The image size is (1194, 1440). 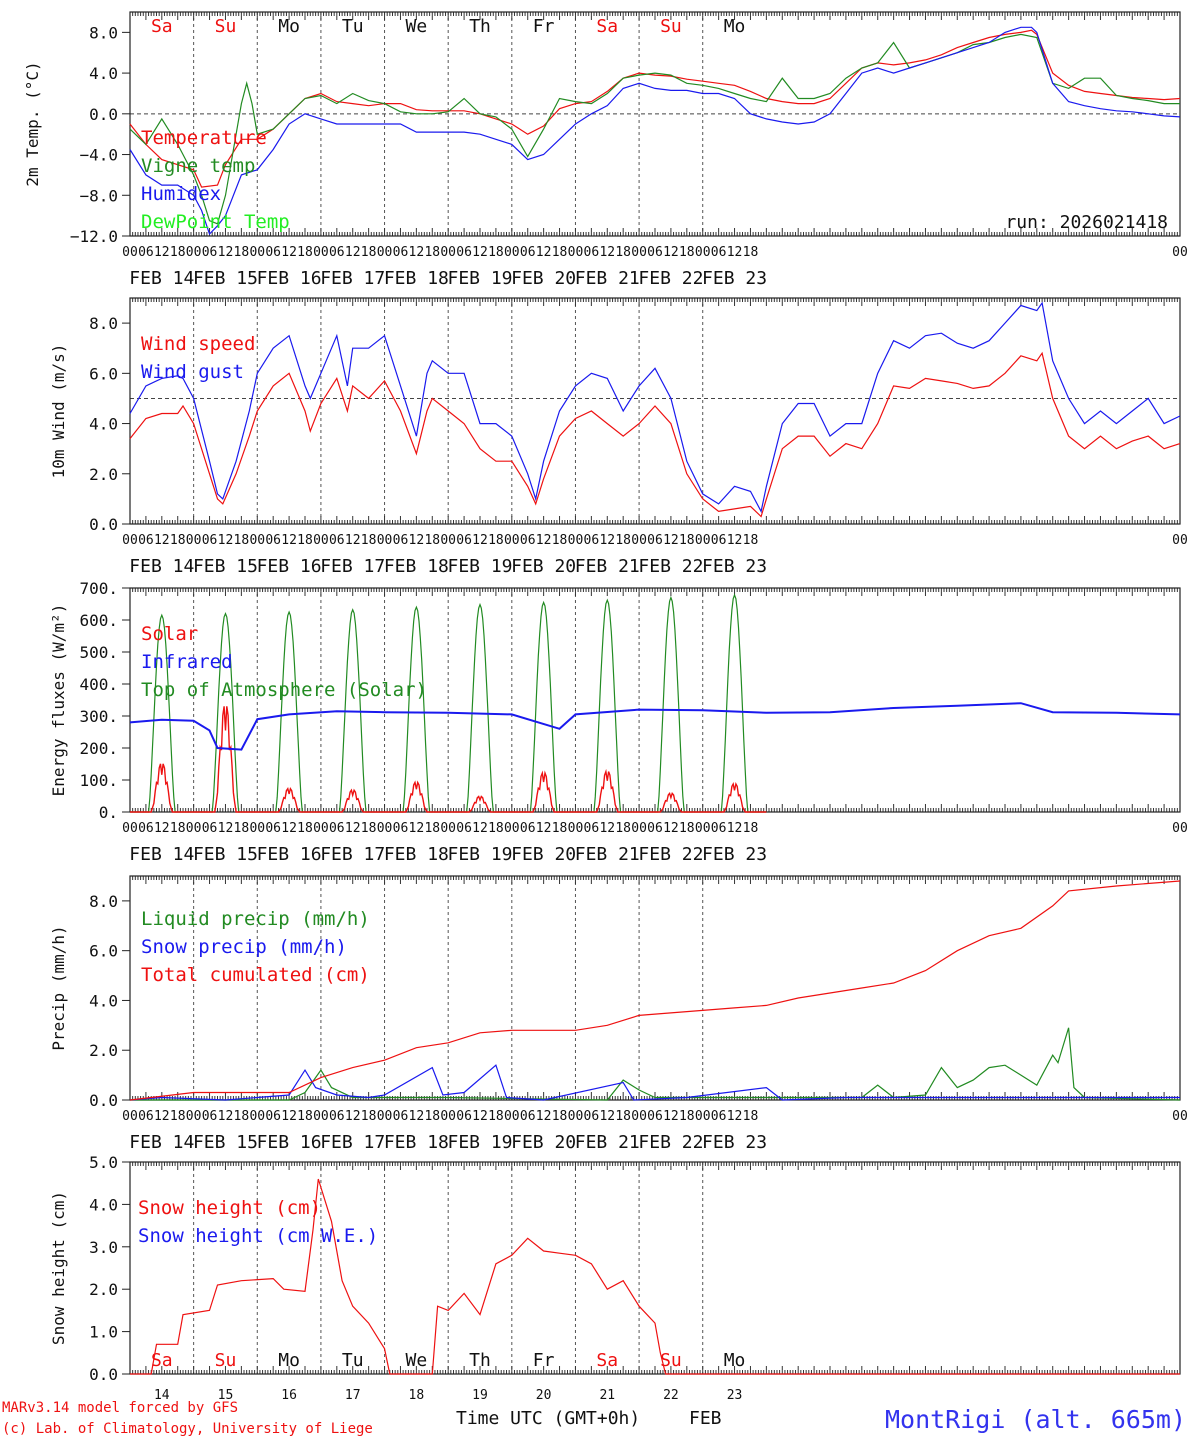 What do you see at coordinates (655, 726) in the screenshot?
I see `series-line-infrared` at bounding box center [655, 726].